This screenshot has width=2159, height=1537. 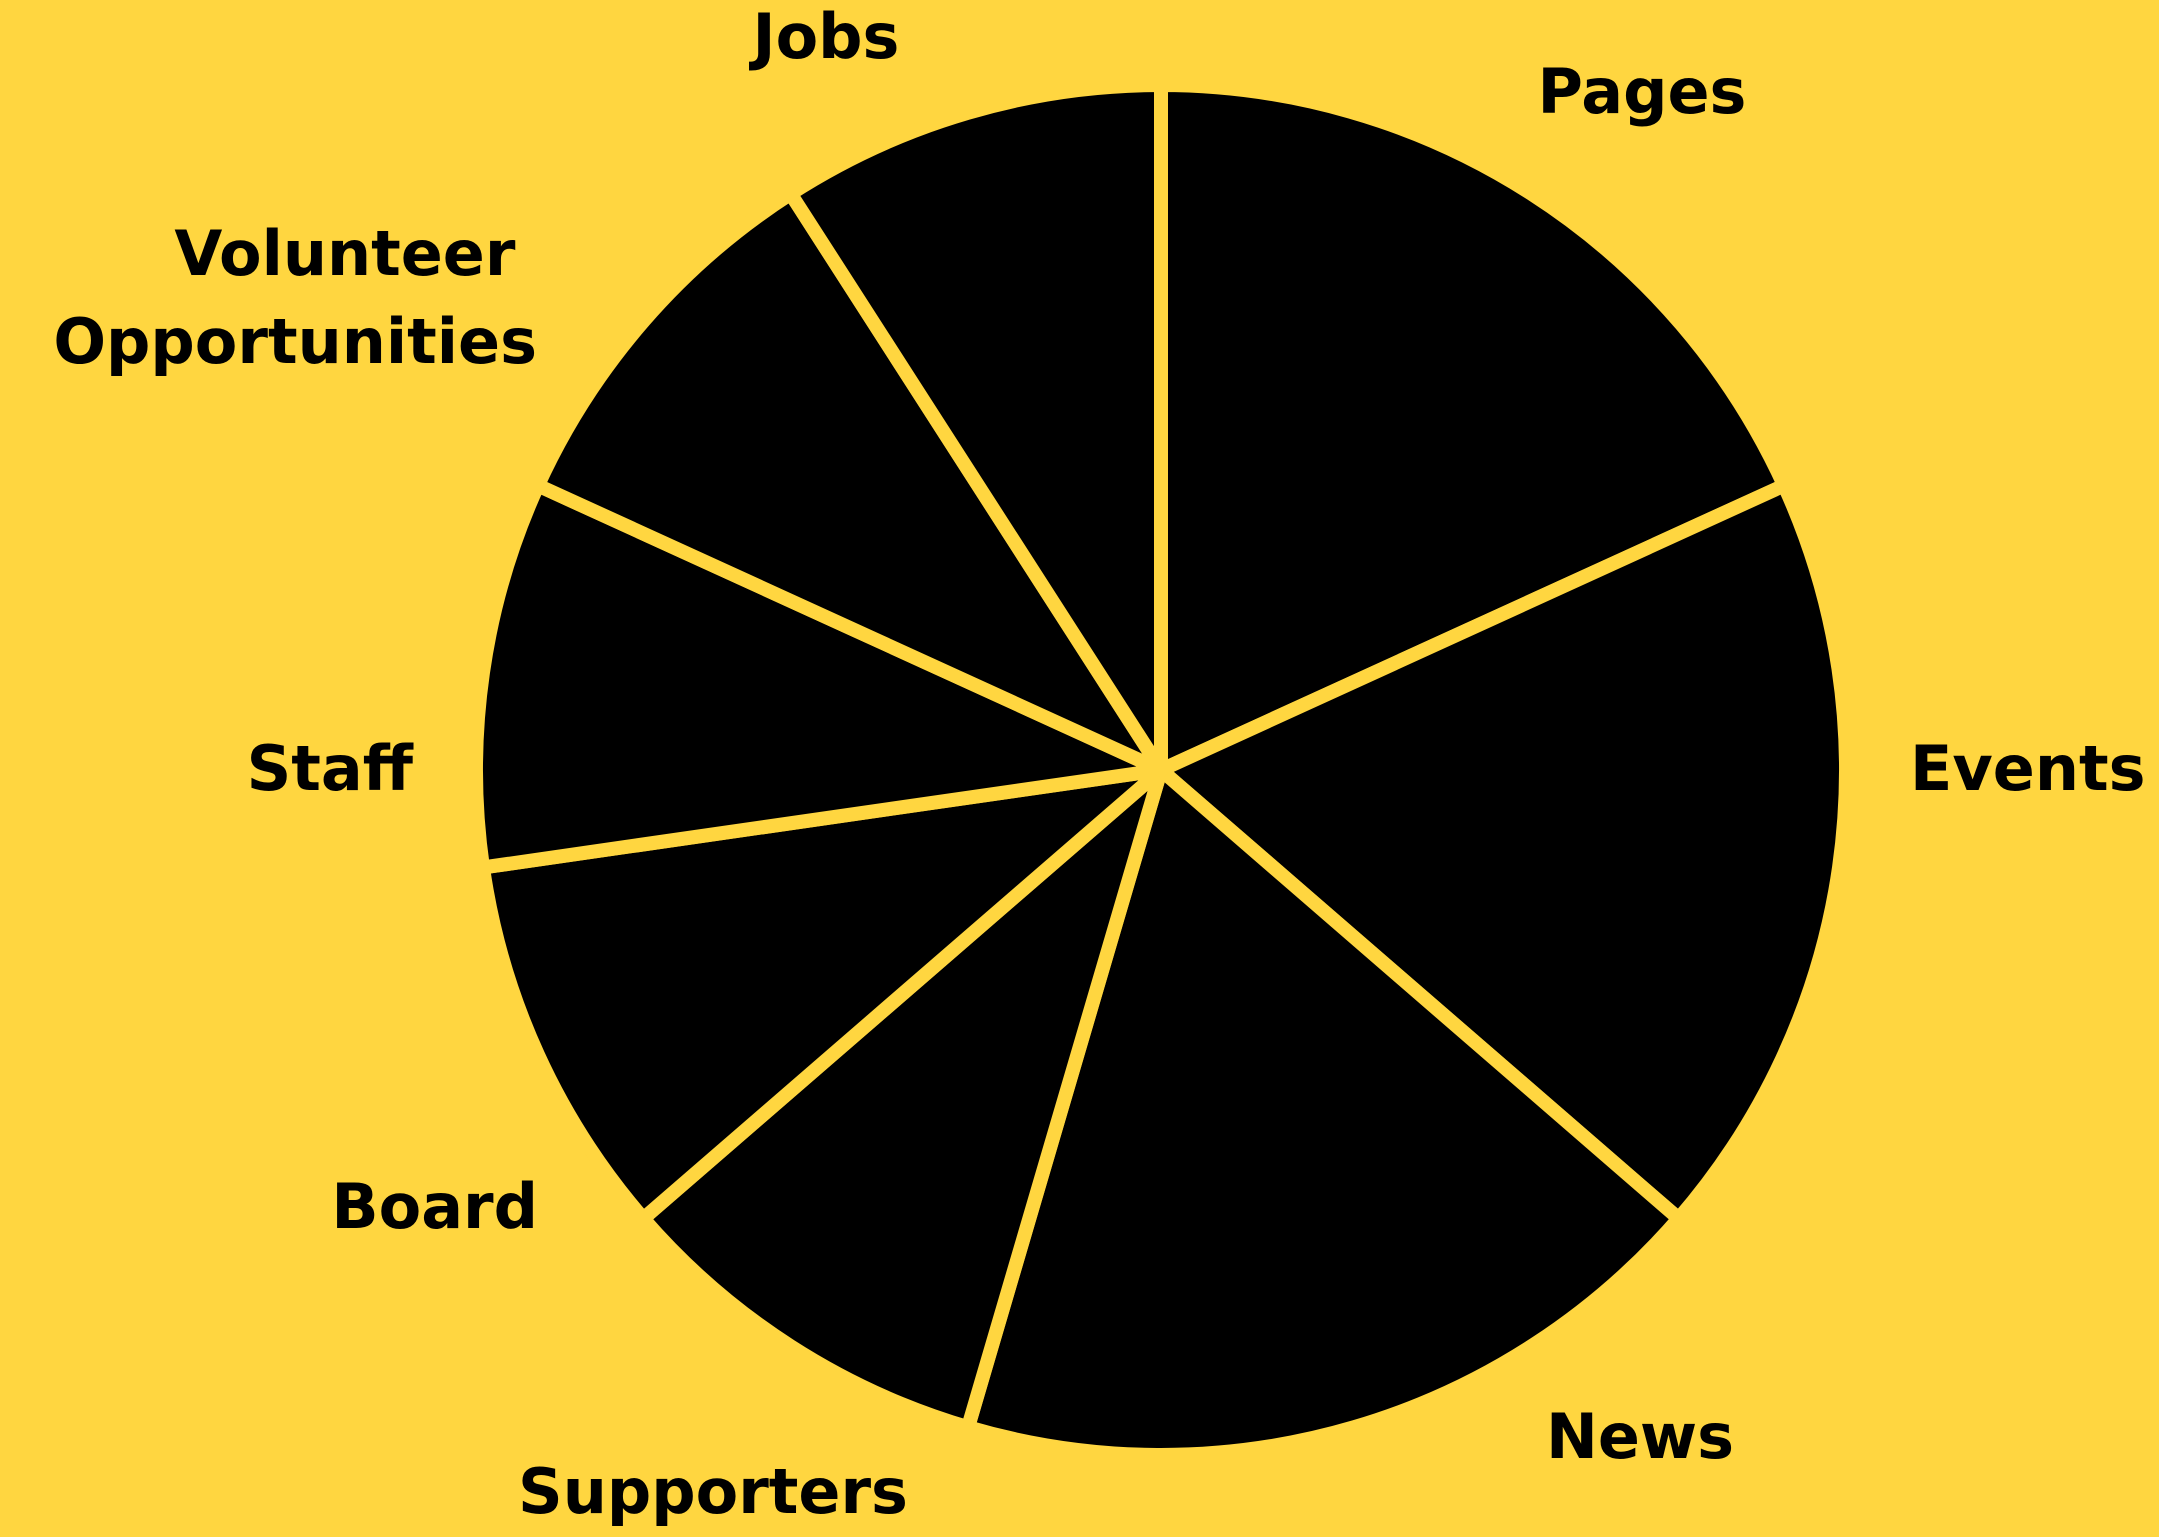 I want to click on pie-slice-board, so click(x=821, y=994).